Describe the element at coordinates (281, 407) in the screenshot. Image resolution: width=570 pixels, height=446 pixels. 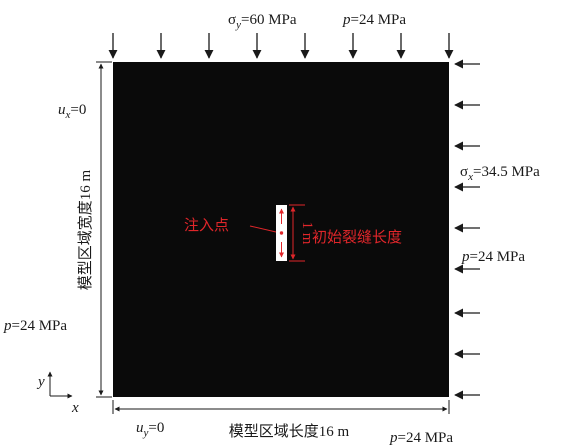
I see `length-dimension` at that location.